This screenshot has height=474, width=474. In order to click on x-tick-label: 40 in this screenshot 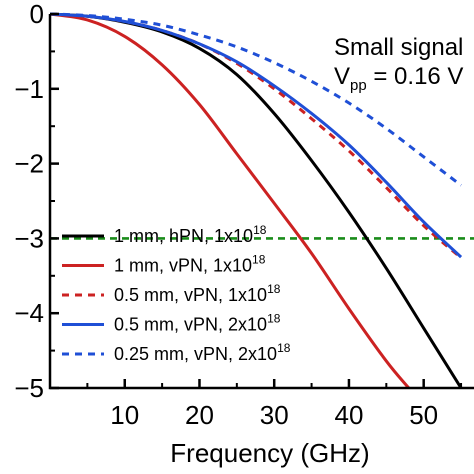, I will do `click(348, 415)`.